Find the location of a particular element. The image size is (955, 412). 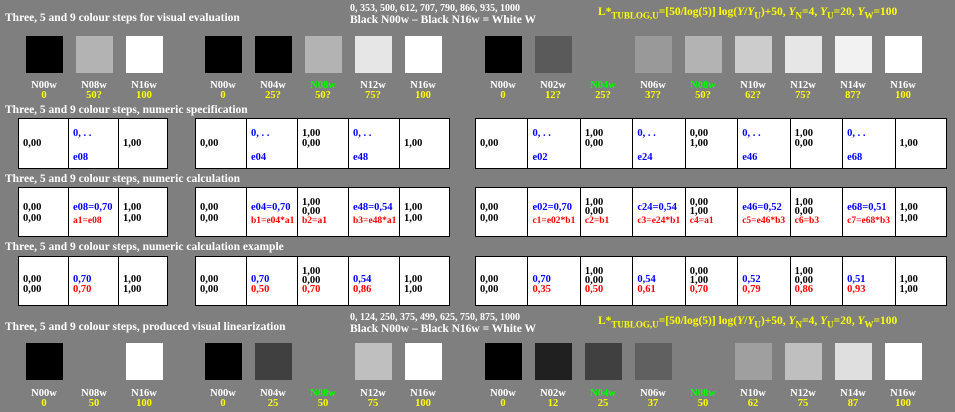

cell-value: b3=e48*a1 is located at coordinates (375, 221).